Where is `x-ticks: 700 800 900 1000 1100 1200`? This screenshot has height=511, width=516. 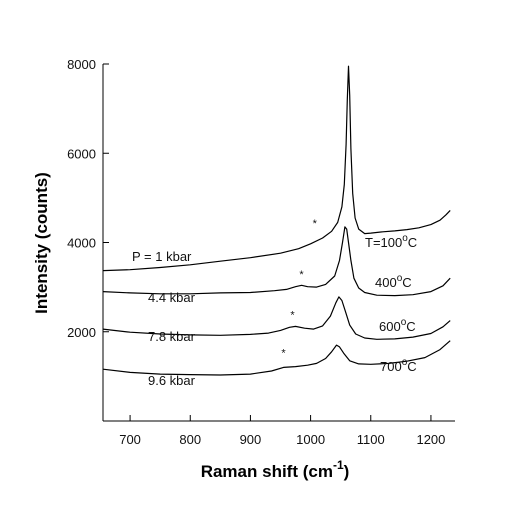
x-ticks: 700 800 900 1000 1100 1200 is located at coordinates (282, 431).